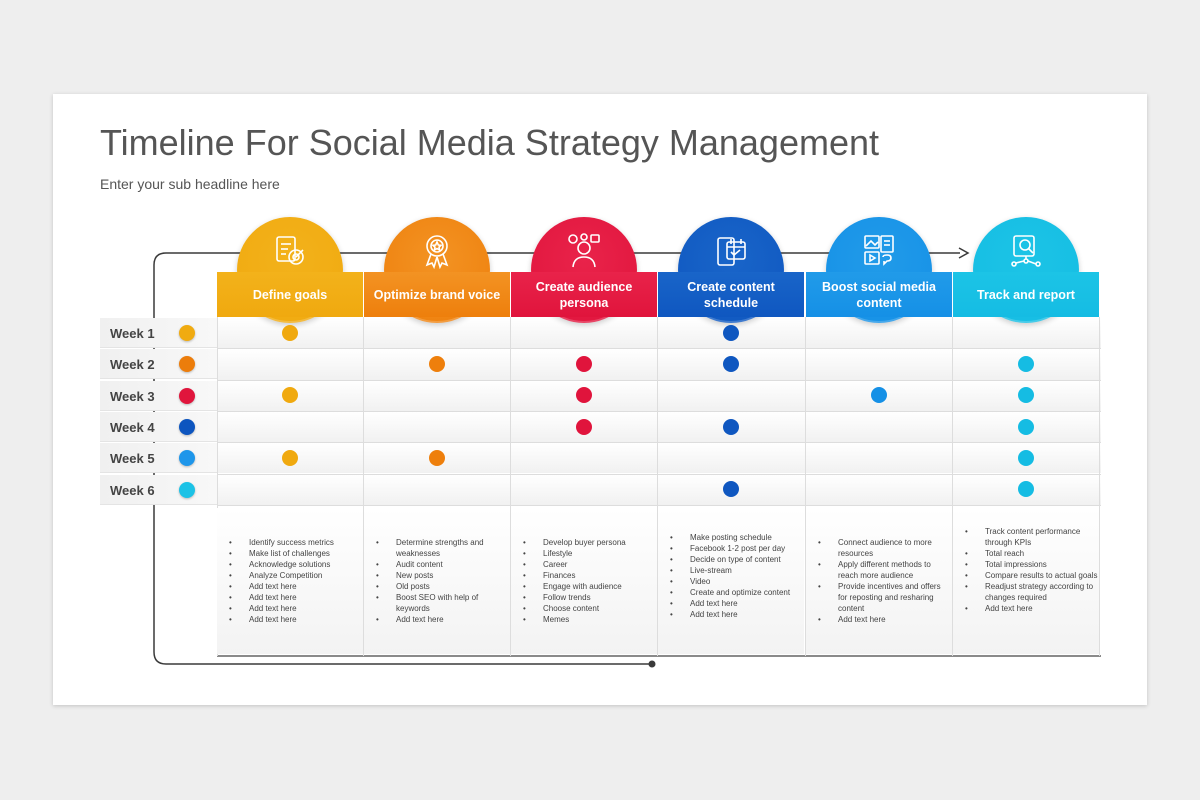 This screenshot has width=1200, height=800. Describe the element at coordinates (443, 548) in the screenshot. I see `note-item: Determine strengths and weaknesses` at that location.